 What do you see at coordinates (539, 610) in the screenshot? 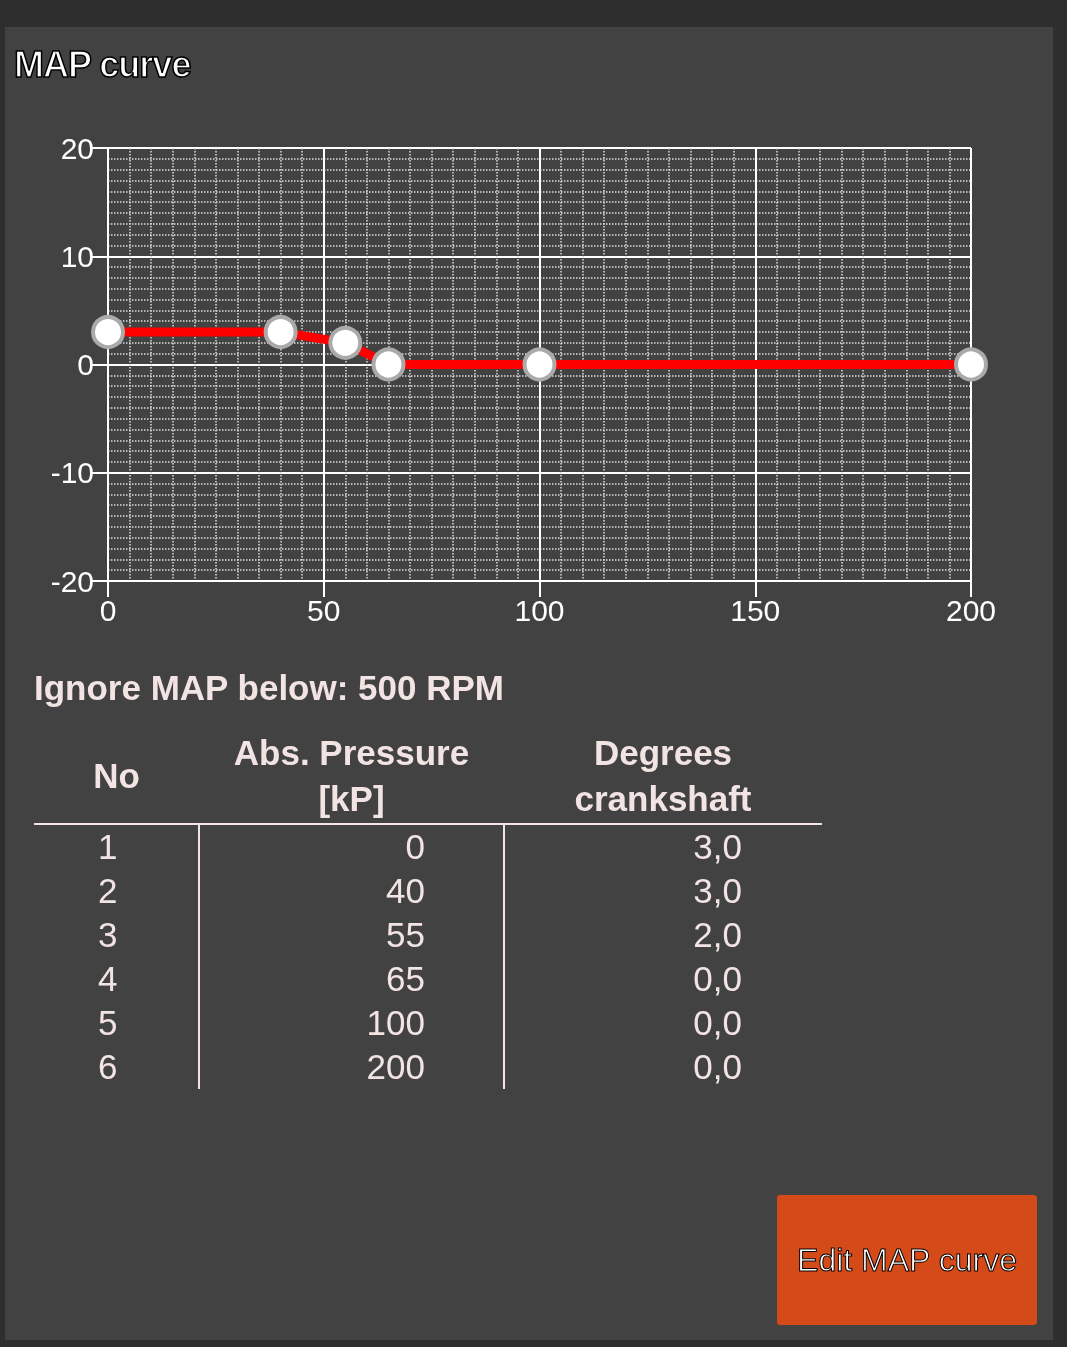
I see `x-tick-label: 100` at bounding box center [539, 610].